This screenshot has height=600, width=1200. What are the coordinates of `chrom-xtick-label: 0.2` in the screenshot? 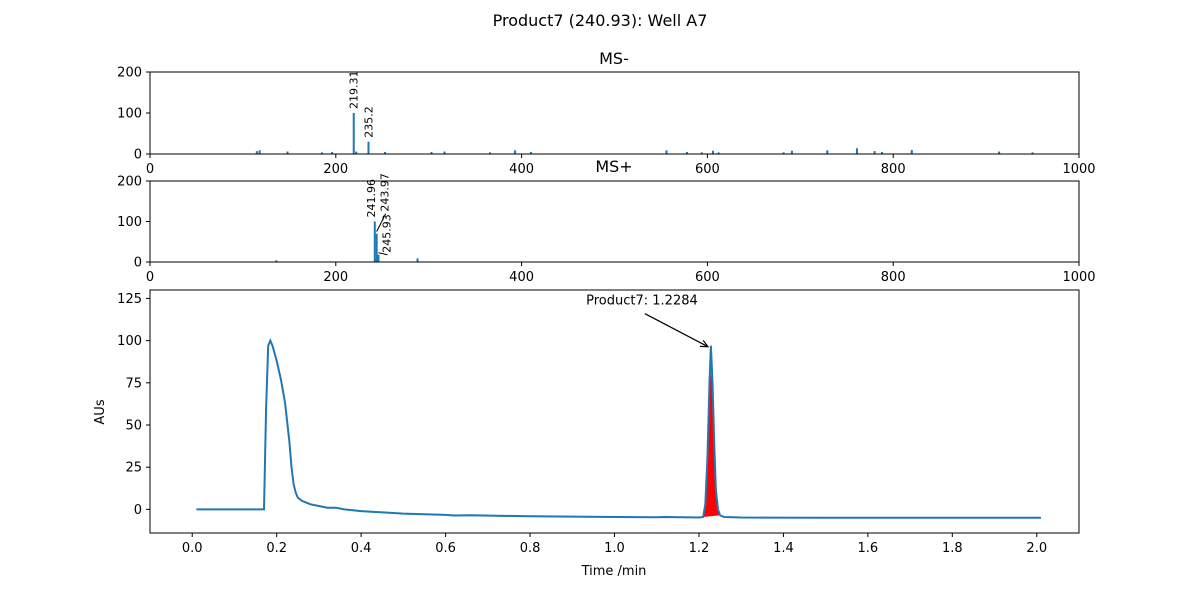 It's located at (276, 548).